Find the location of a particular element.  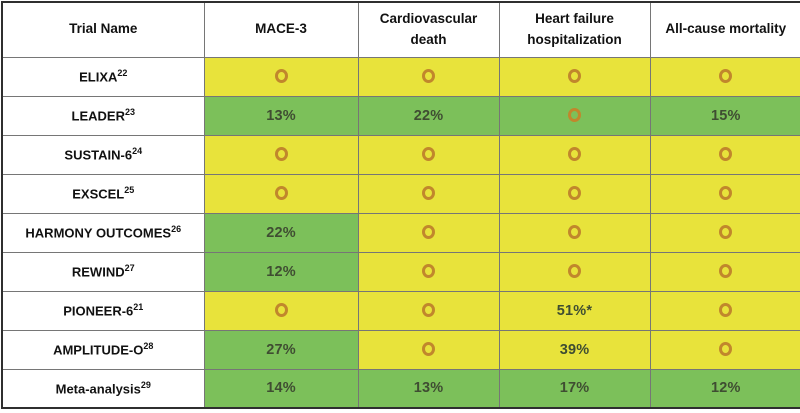

trial-name-cell: PIONEER-621 is located at coordinates (103, 310).